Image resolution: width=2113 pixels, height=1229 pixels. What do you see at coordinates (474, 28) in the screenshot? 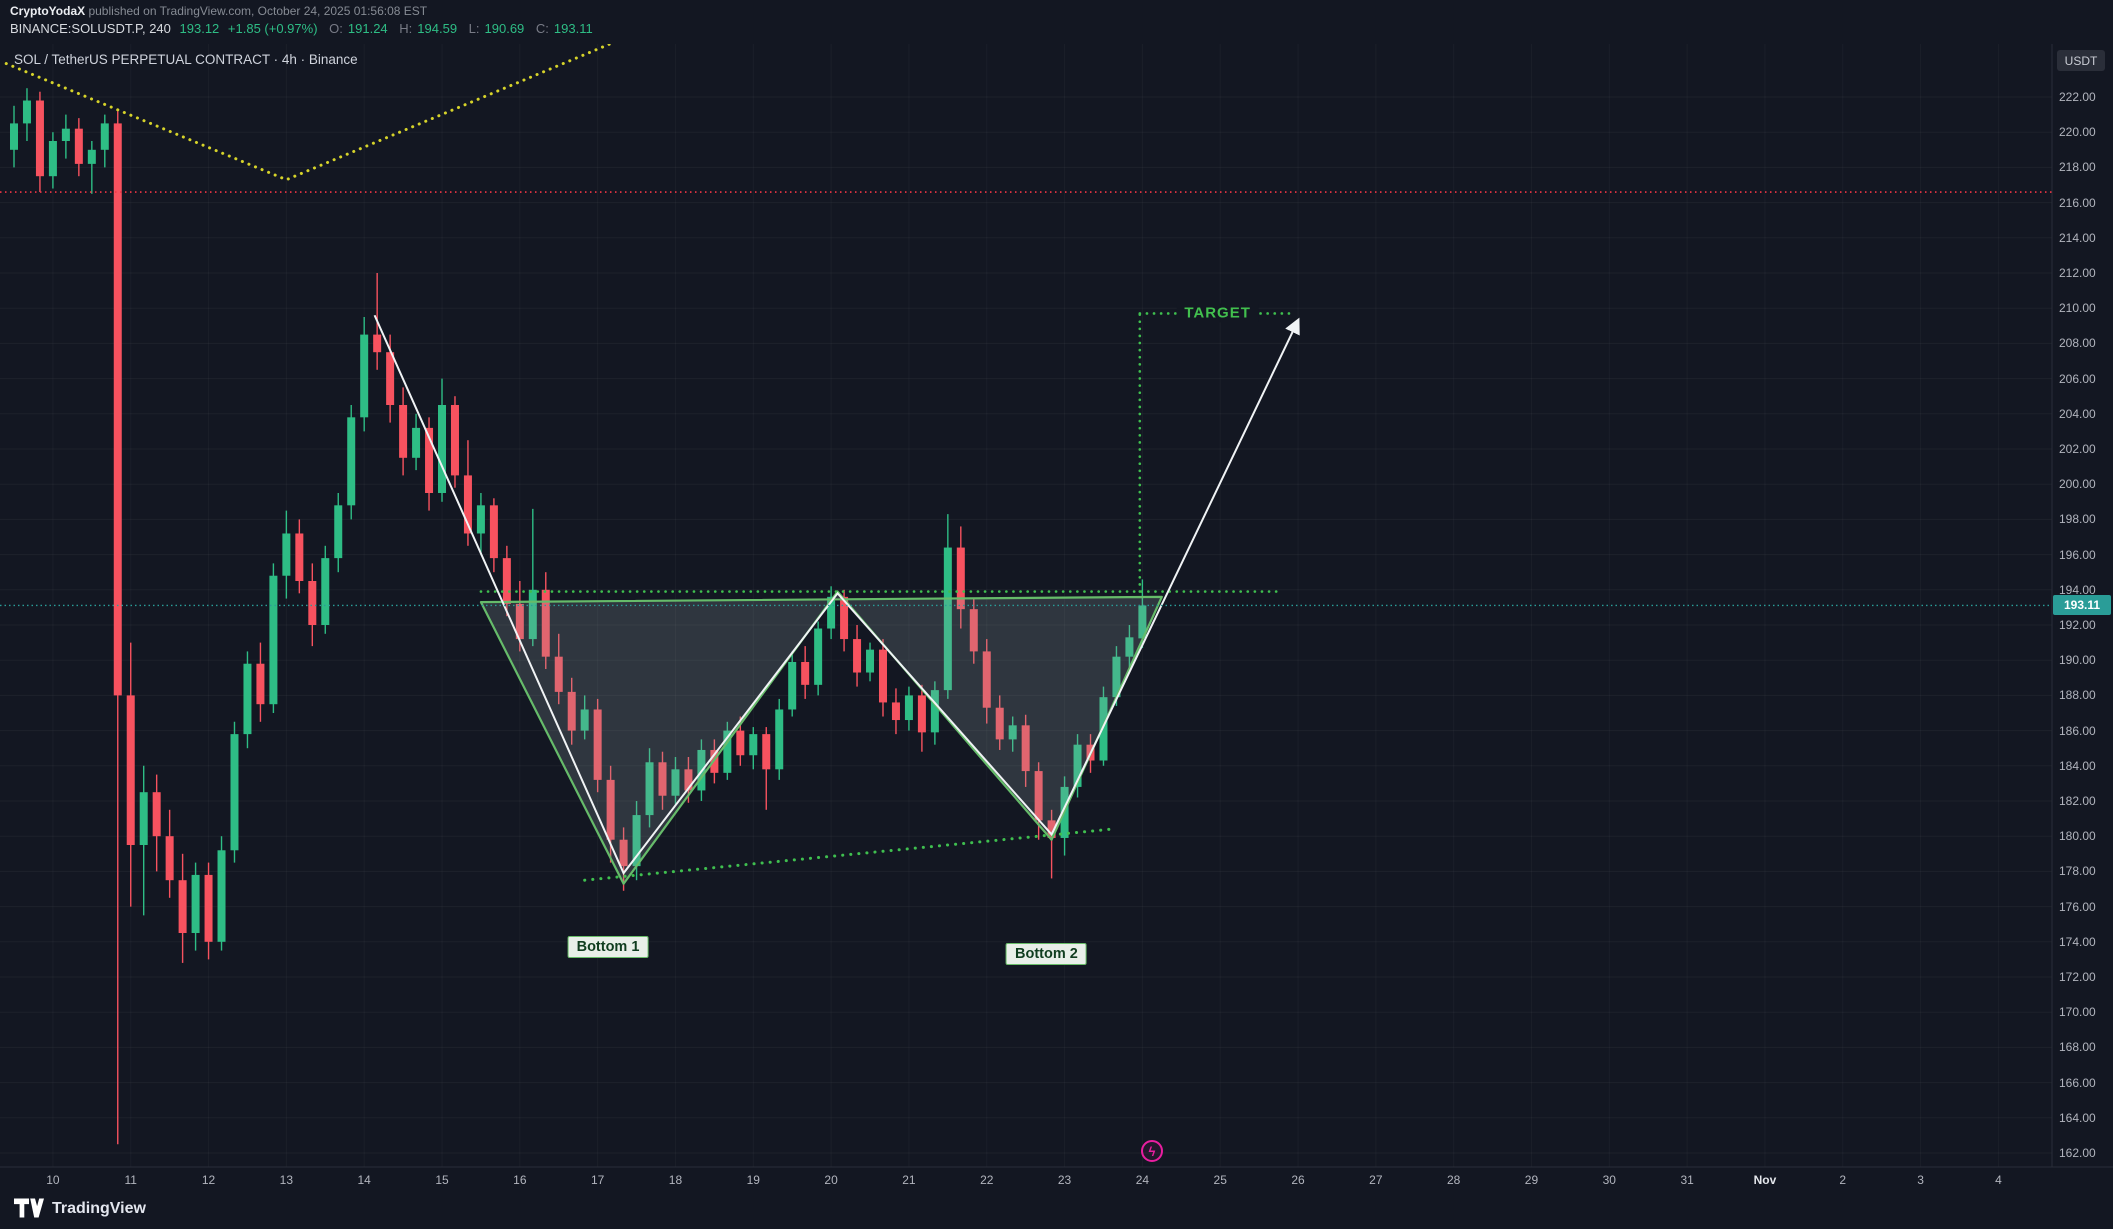
I see `low-label: L:` at bounding box center [474, 28].